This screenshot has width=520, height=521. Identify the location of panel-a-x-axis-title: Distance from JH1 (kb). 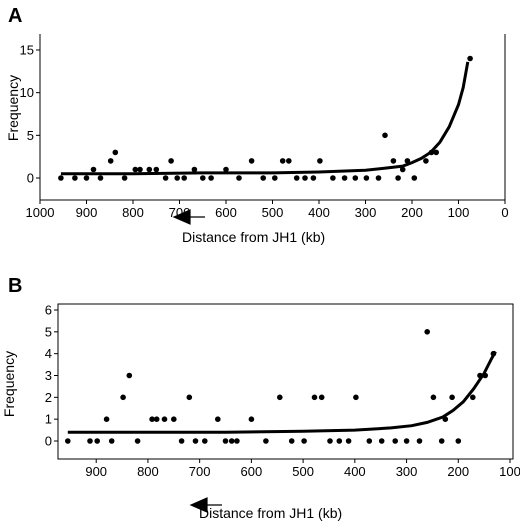
(253, 237).